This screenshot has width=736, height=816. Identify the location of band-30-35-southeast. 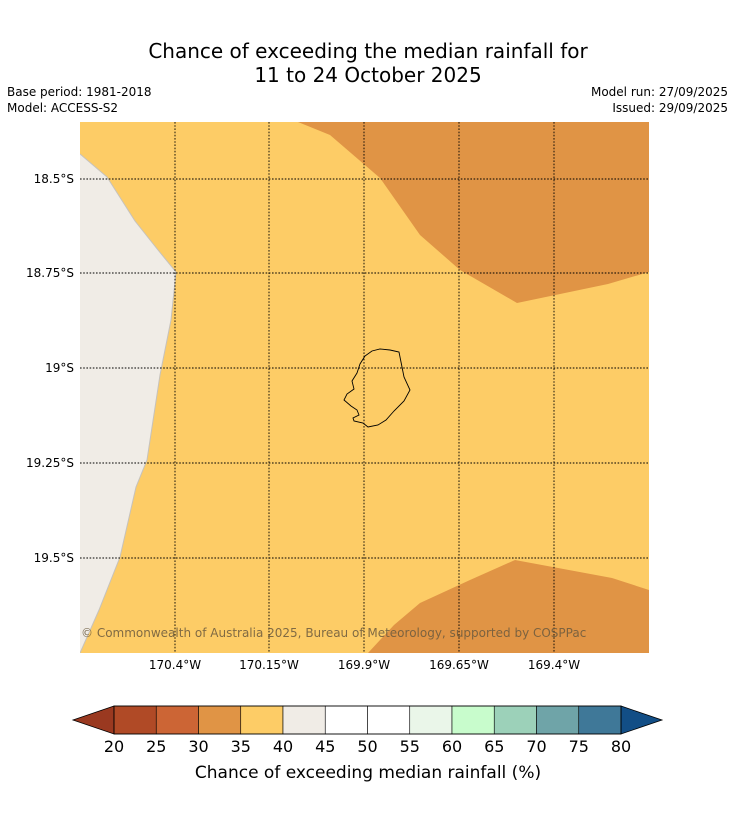
(508, 606).